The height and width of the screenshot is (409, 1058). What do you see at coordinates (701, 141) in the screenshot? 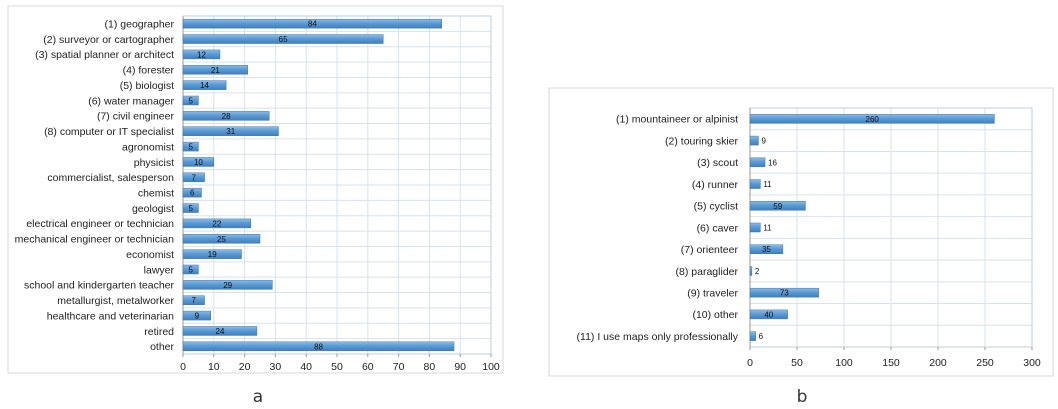
I see `category-label: (2) touring skier` at bounding box center [701, 141].